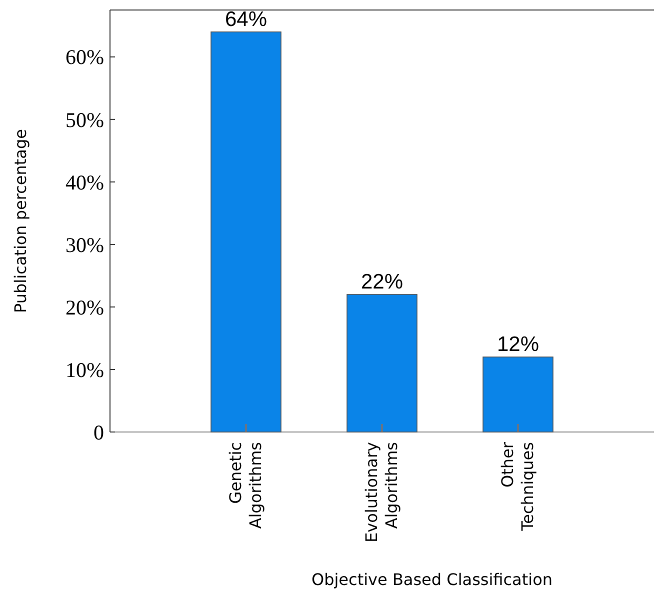  I want to click on y-tick-label: 0, so click(99, 432).